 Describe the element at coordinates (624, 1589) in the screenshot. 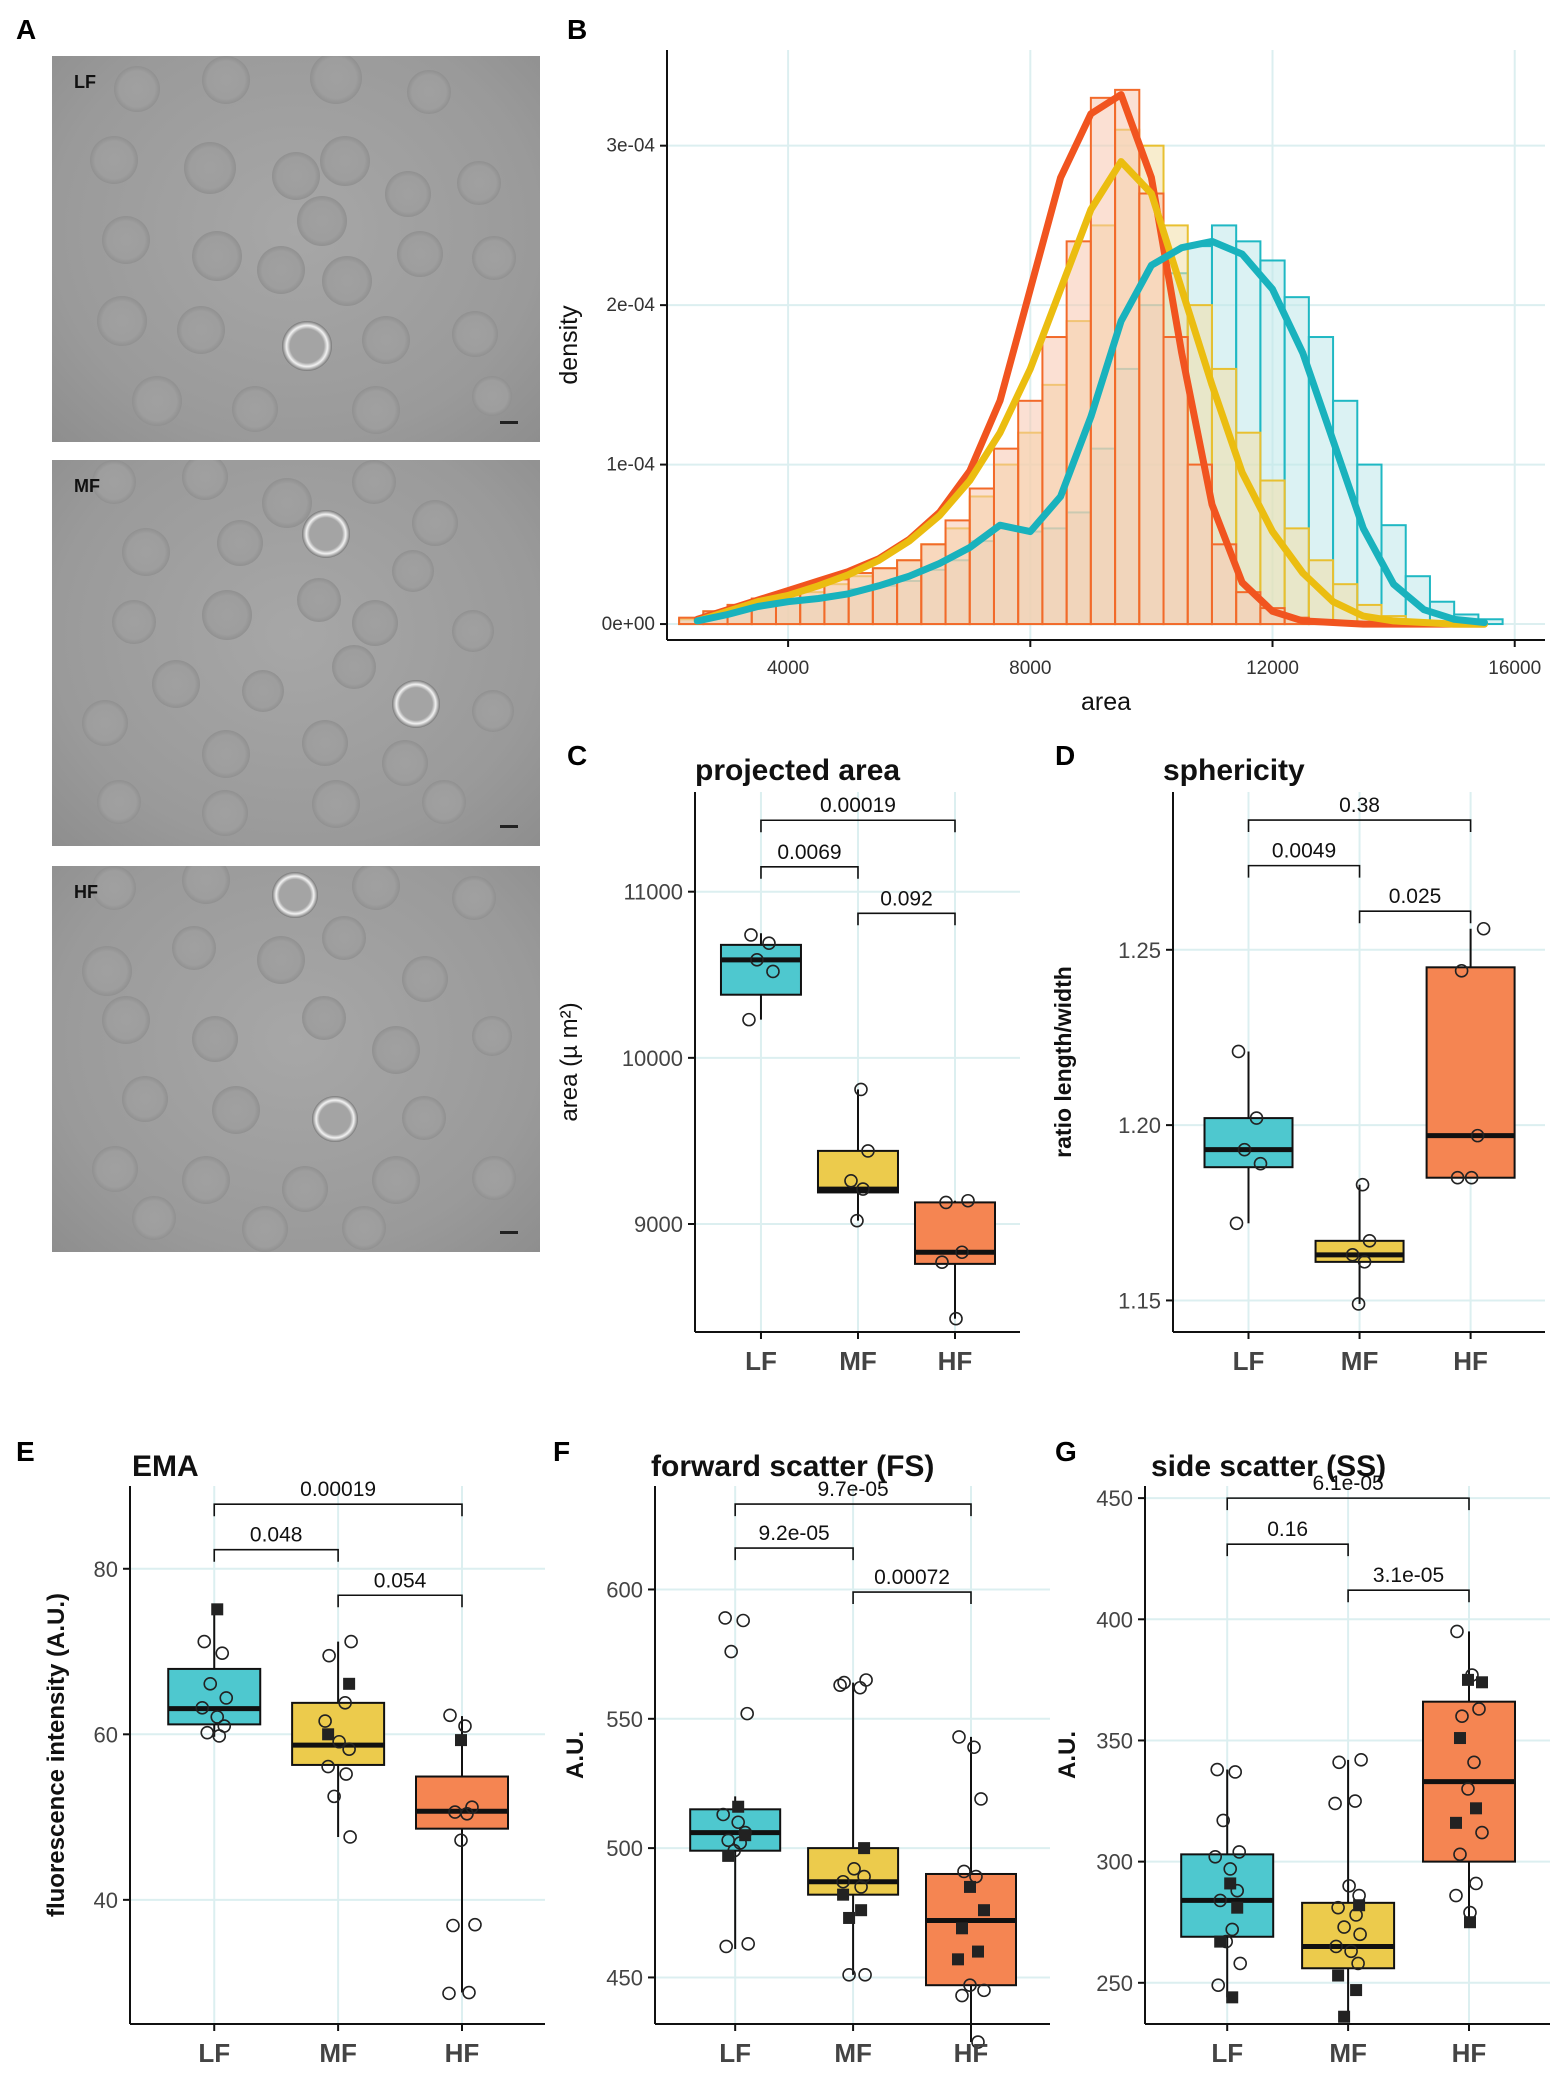

I see `y-tick-label: 600` at that location.